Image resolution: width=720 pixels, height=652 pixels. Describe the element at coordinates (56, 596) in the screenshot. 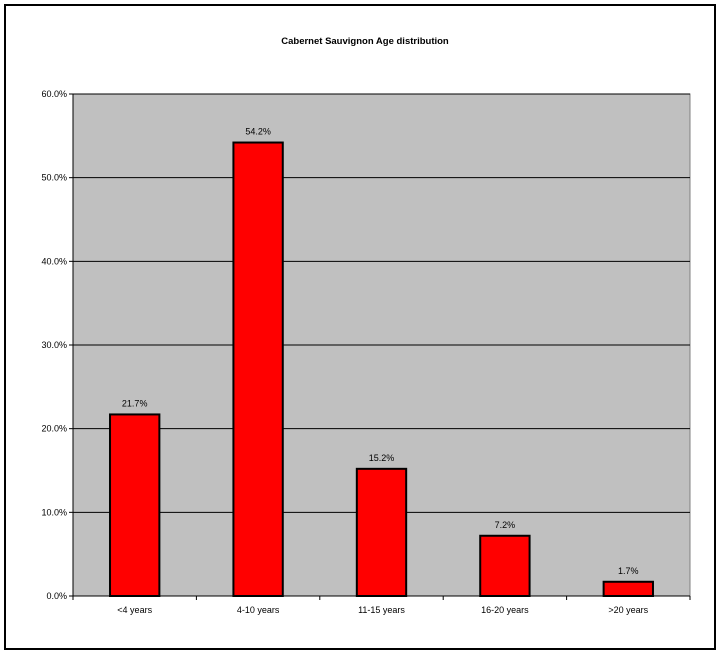

I see `y-tick-label: 0.0%` at that location.